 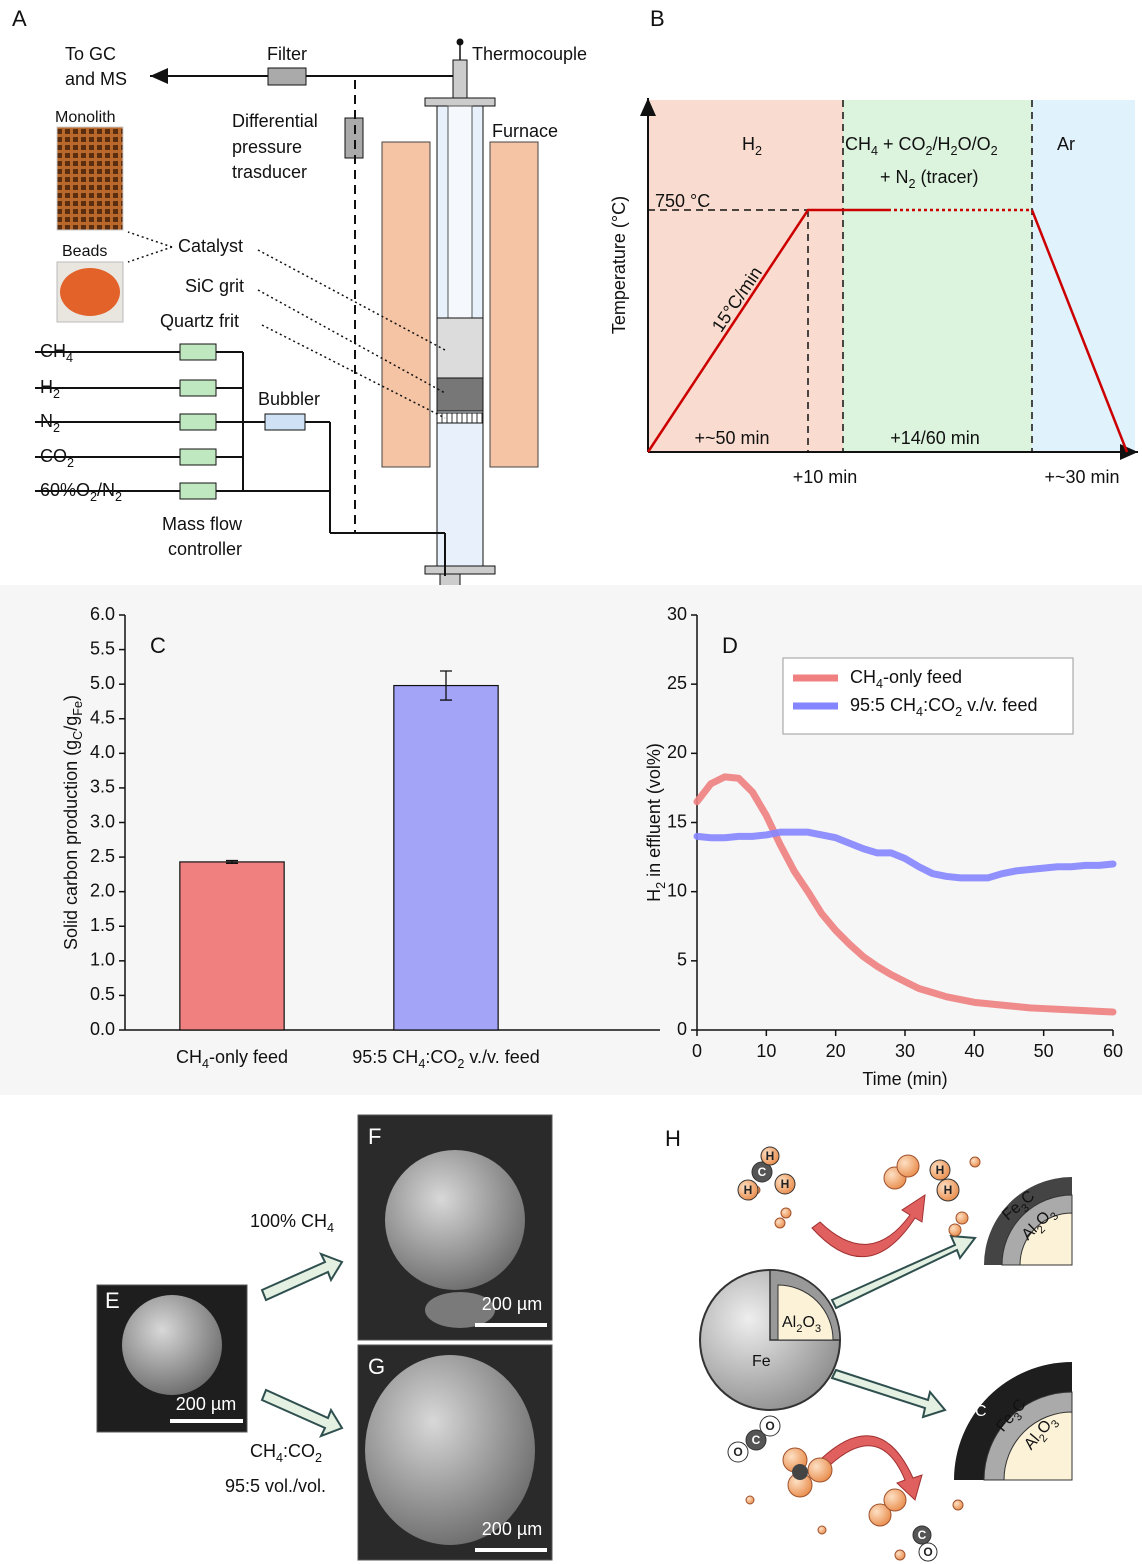 I want to click on y-tick-label: 0, so click(x=682, y=1029).